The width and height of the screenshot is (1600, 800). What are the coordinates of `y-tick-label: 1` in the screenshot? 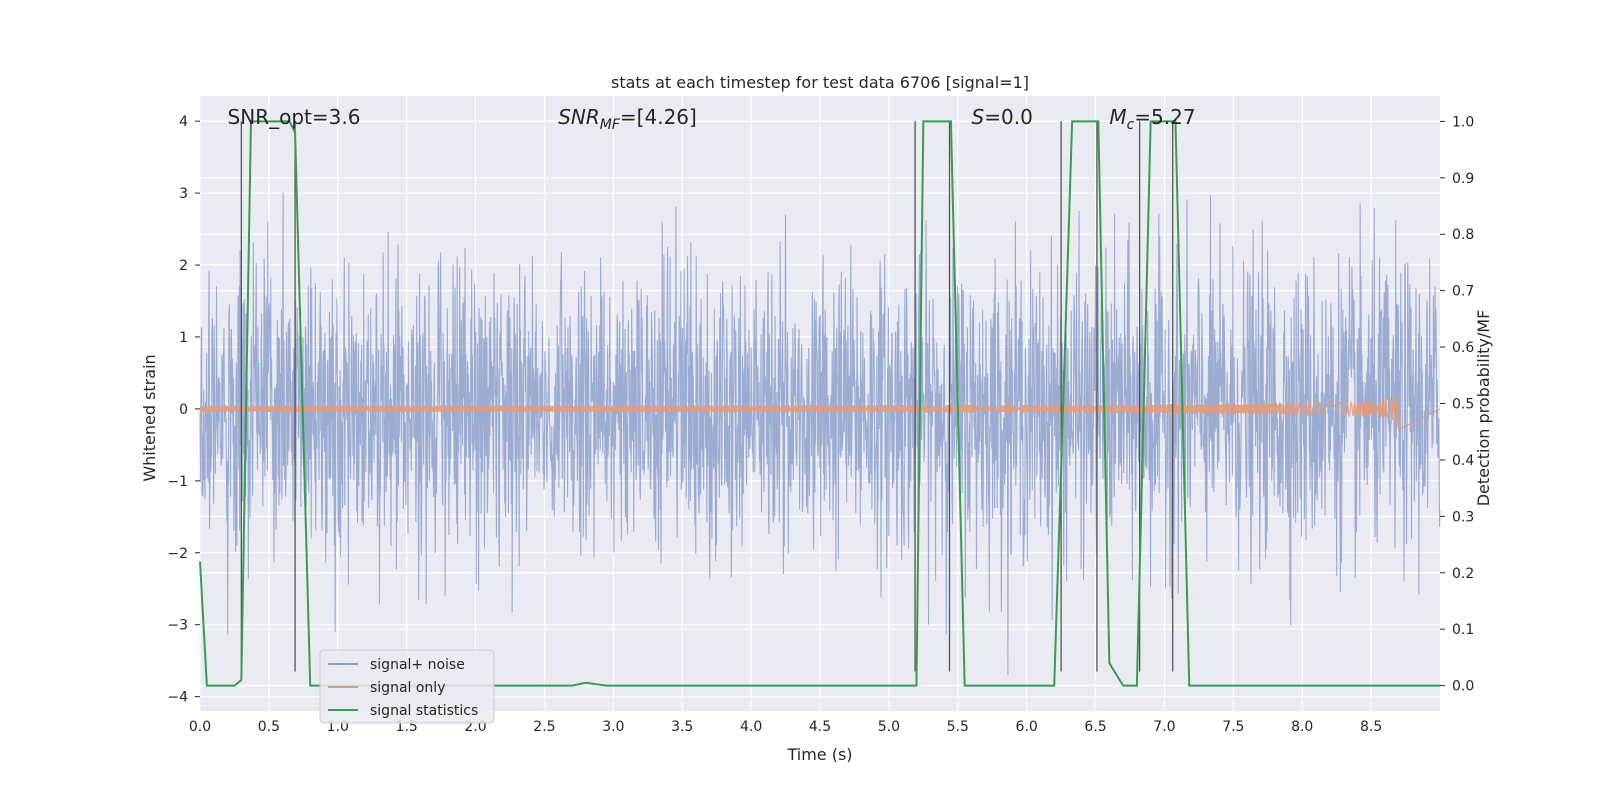 It's located at (183, 338).